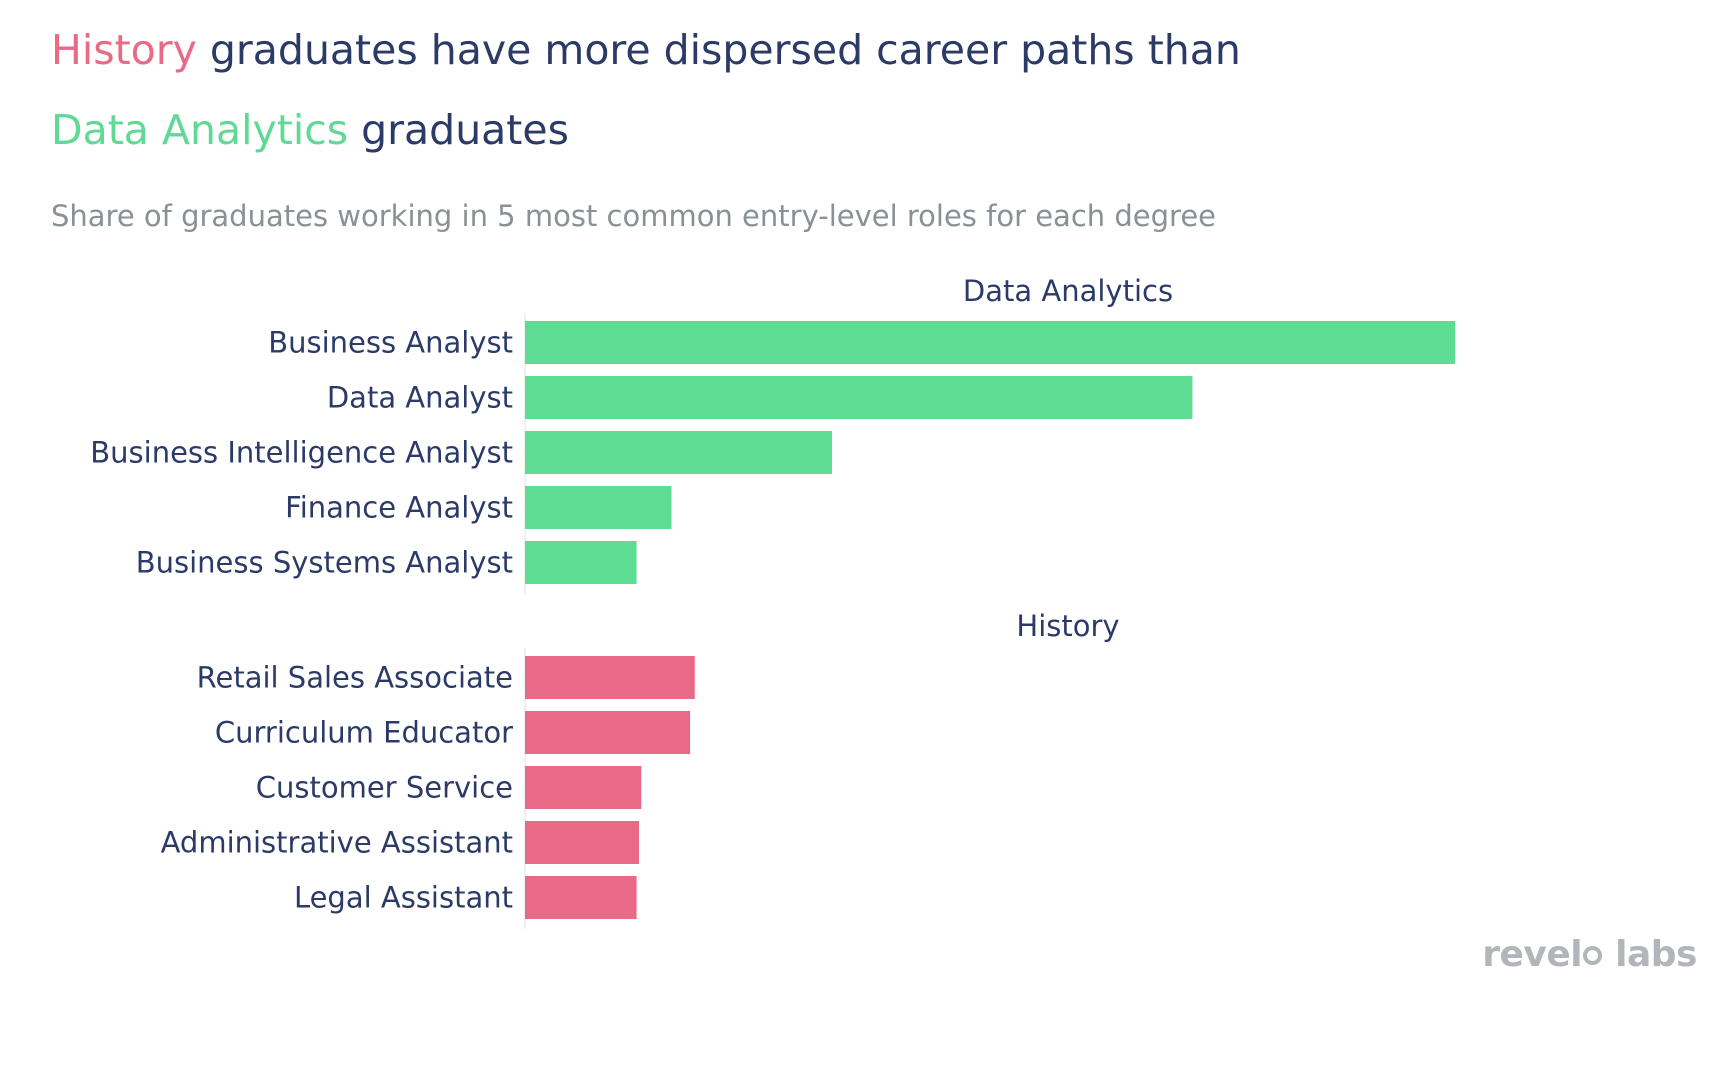 The height and width of the screenshot is (1070, 1730). Describe the element at coordinates (399, 508) in the screenshot. I see `category-label: Finance Analyst` at that location.